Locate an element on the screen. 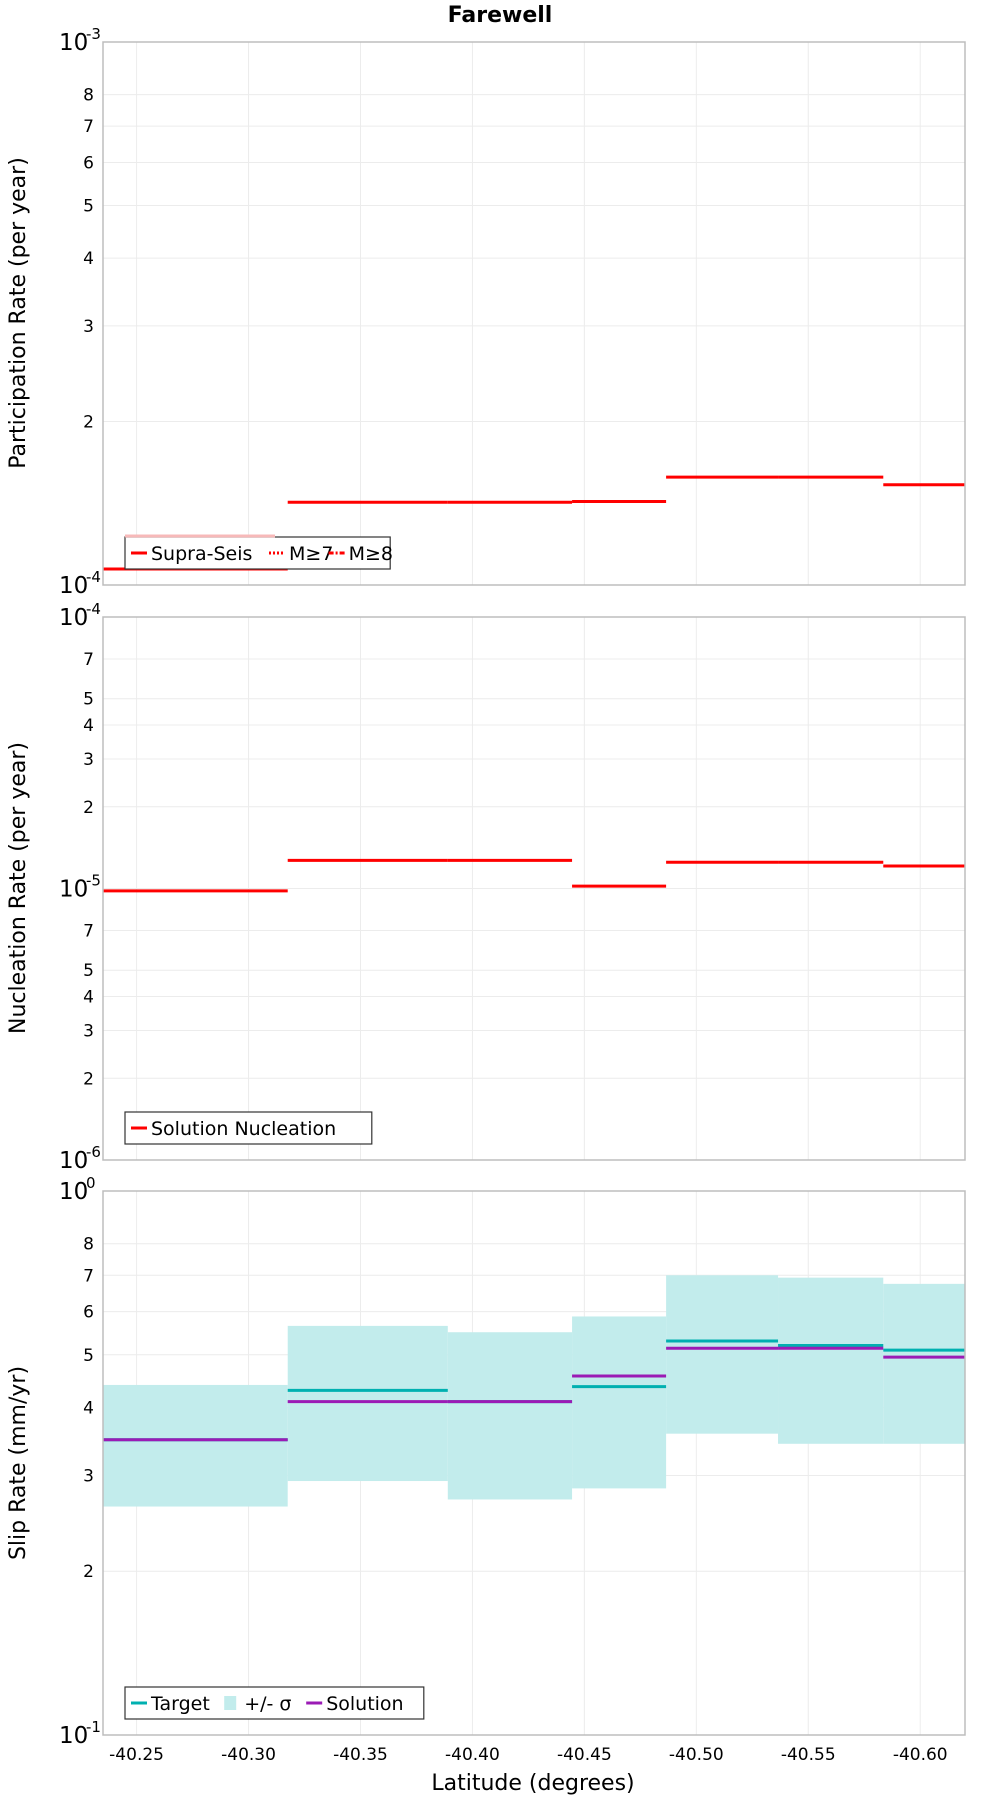 This screenshot has width=1000, height=1800. y-tick-label-exponent: -5 is located at coordinates (93, 881).